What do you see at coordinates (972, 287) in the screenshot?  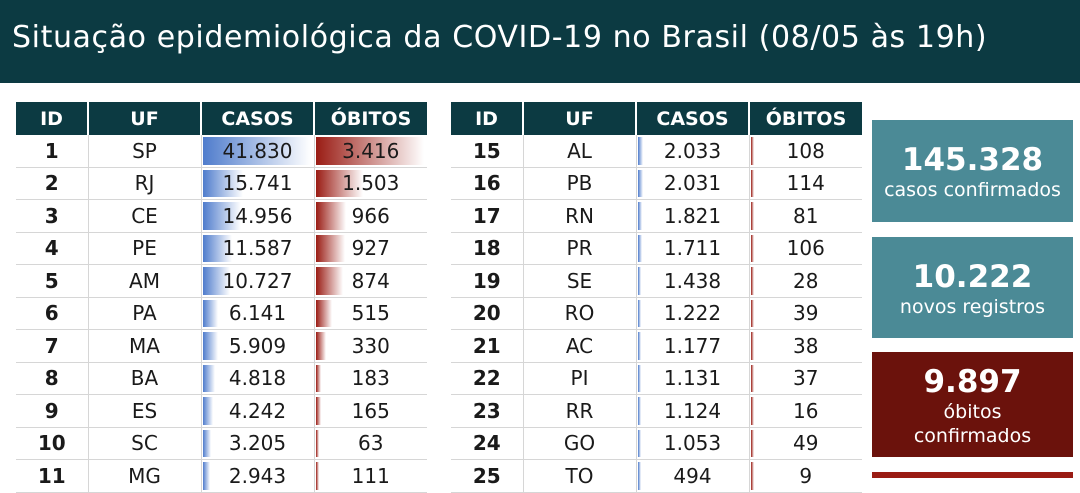 I see `new-records-card: 10.222 novos registros` at bounding box center [972, 287].